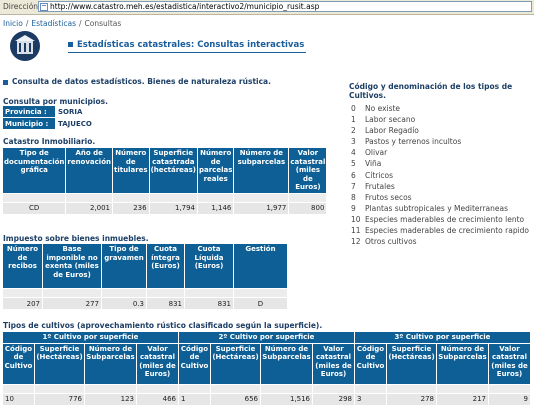 The height and width of the screenshot is (412, 534). What do you see at coordinates (353, 108) in the screenshot?
I see `legend-code: 0` at bounding box center [353, 108].